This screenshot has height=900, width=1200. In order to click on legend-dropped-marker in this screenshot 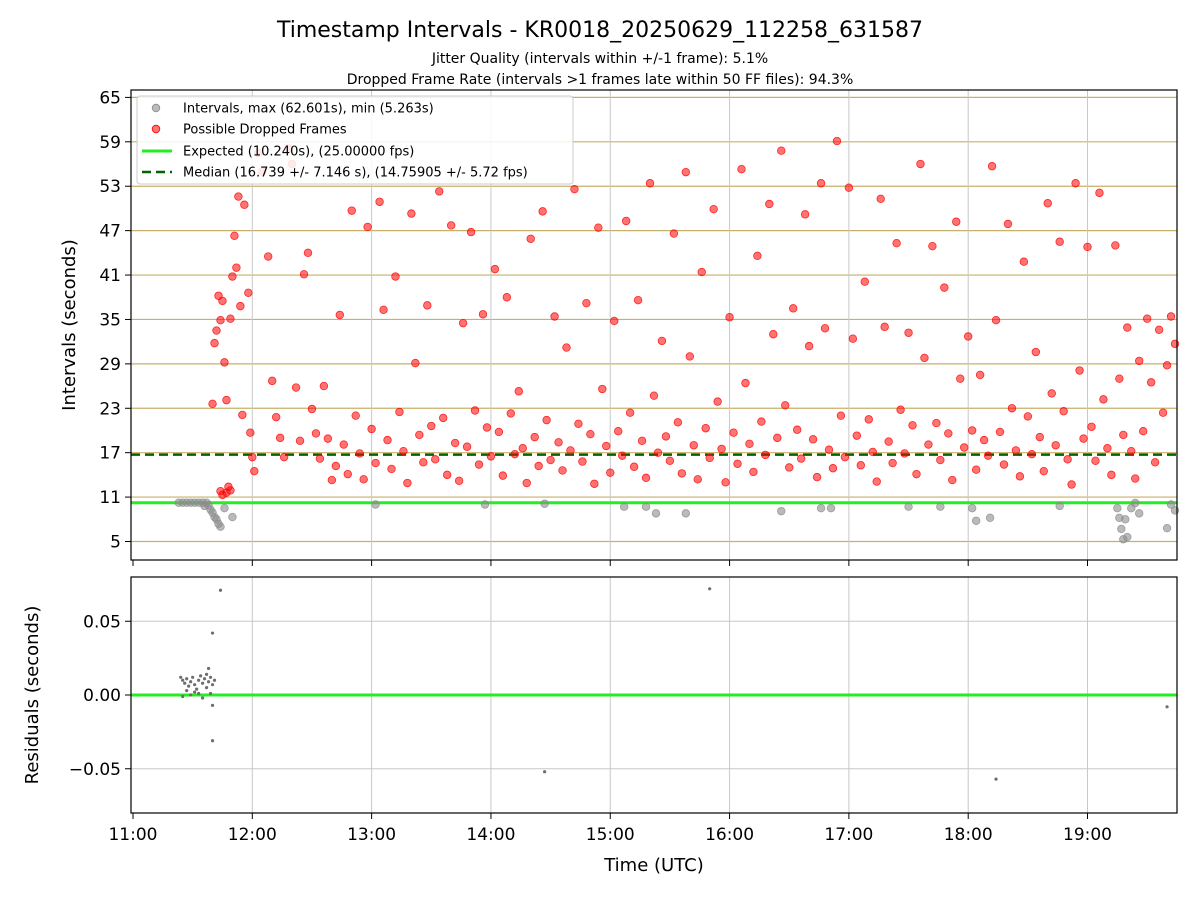, I will do `click(156, 129)`.